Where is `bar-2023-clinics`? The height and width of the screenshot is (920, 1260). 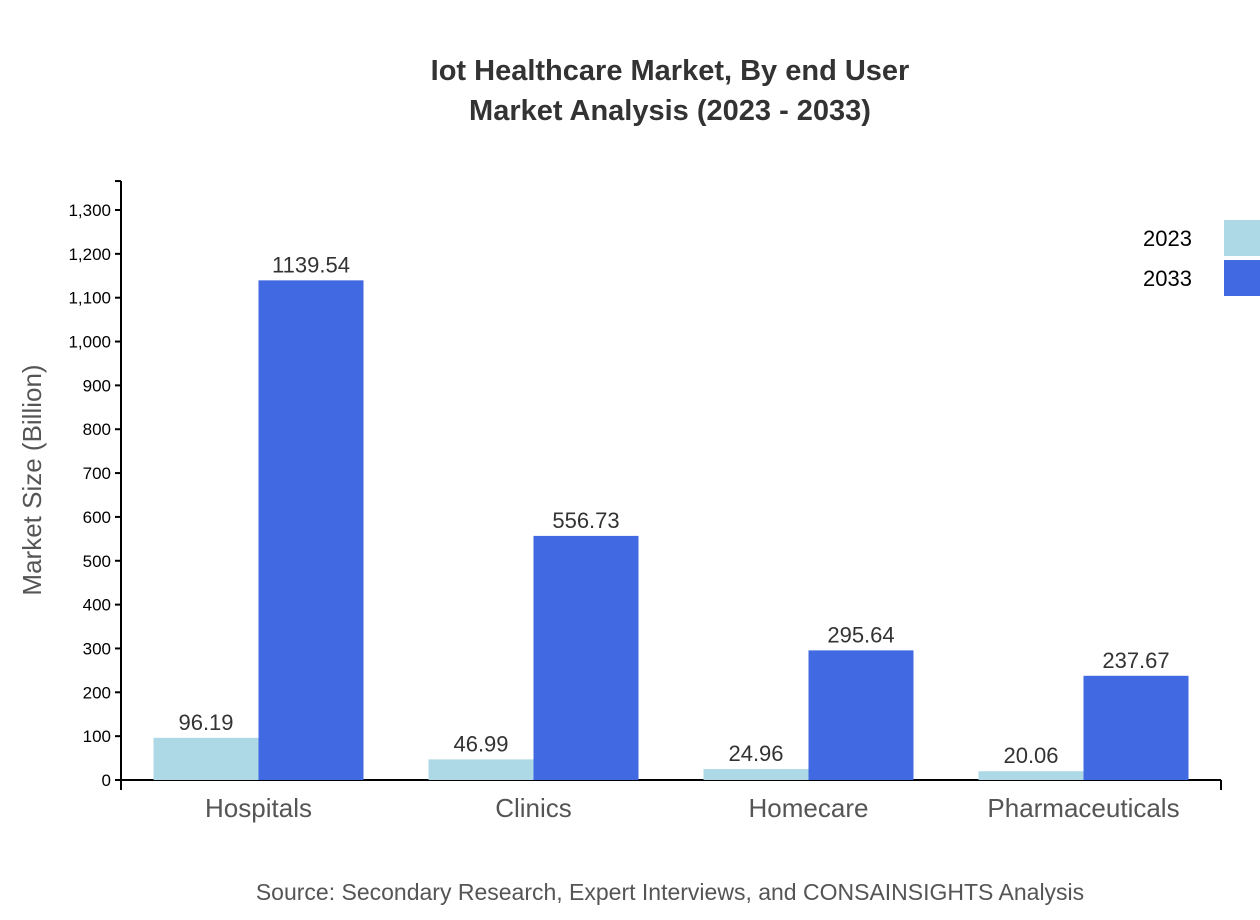
bar-2023-clinics is located at coordinates (481, 769).